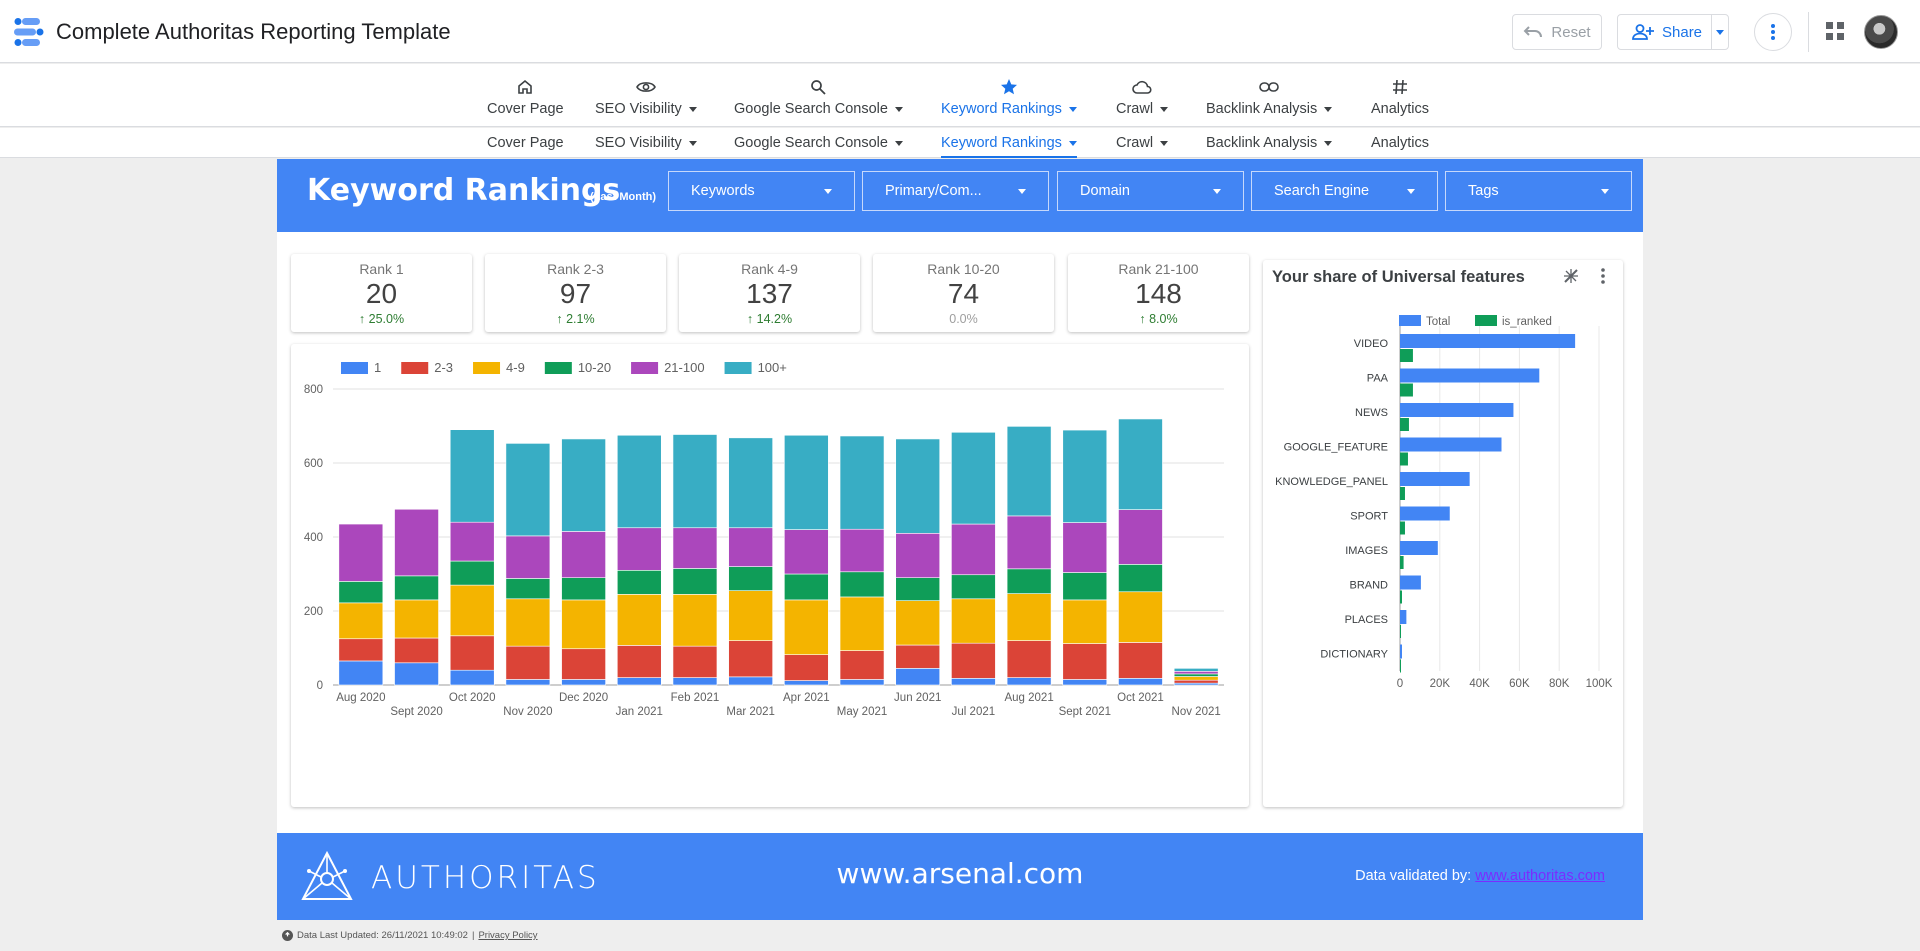 This screenshot has width=1920, height=951. Describe the element at coordinates (1835, 31) in the screenshot. I see `apps-grid-icon` at that location.